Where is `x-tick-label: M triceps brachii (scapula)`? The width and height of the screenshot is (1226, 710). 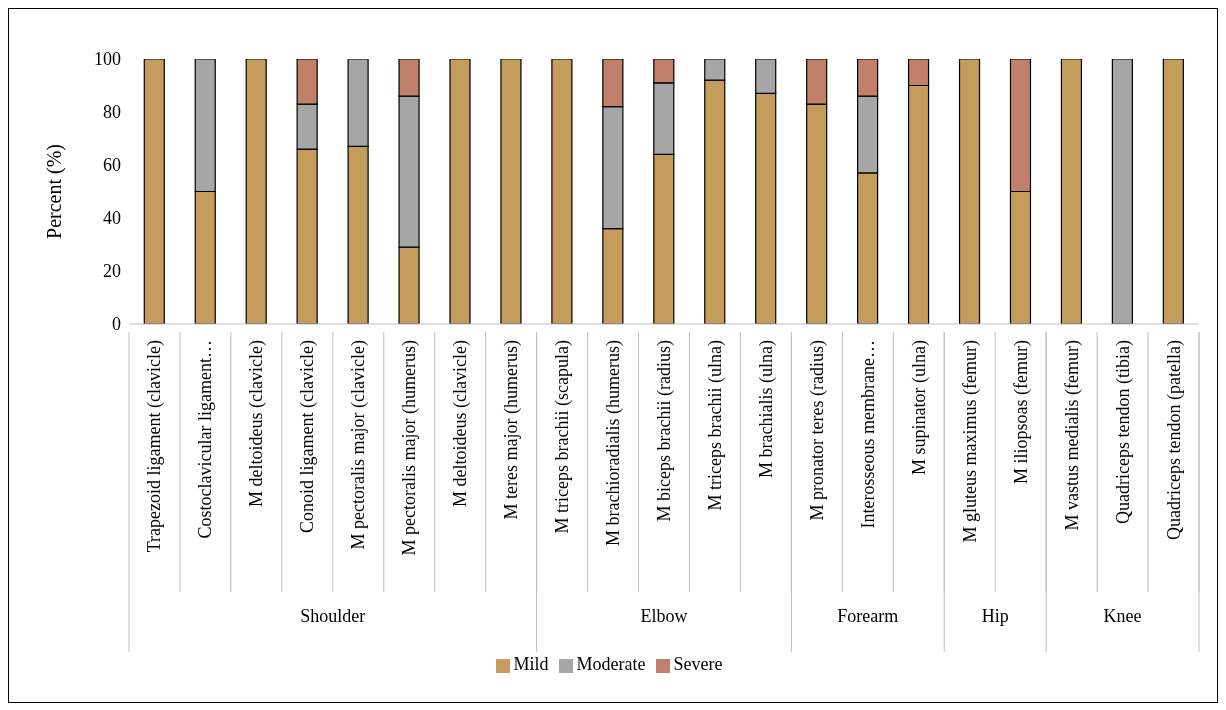
x-tick-label: M triceps brachii (scapula) is located at coordinates (563, 437).